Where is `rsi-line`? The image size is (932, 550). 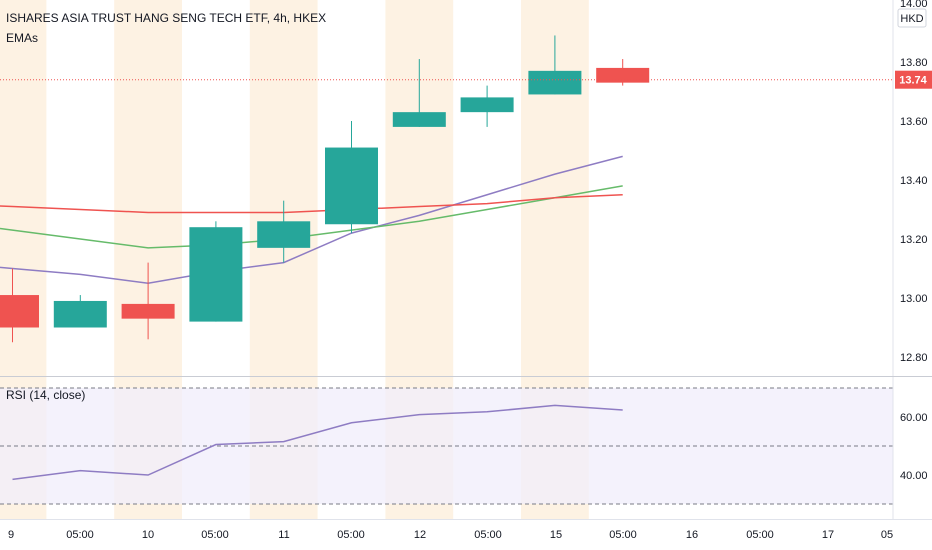
rsi-line is located at coordinates (317, 442).